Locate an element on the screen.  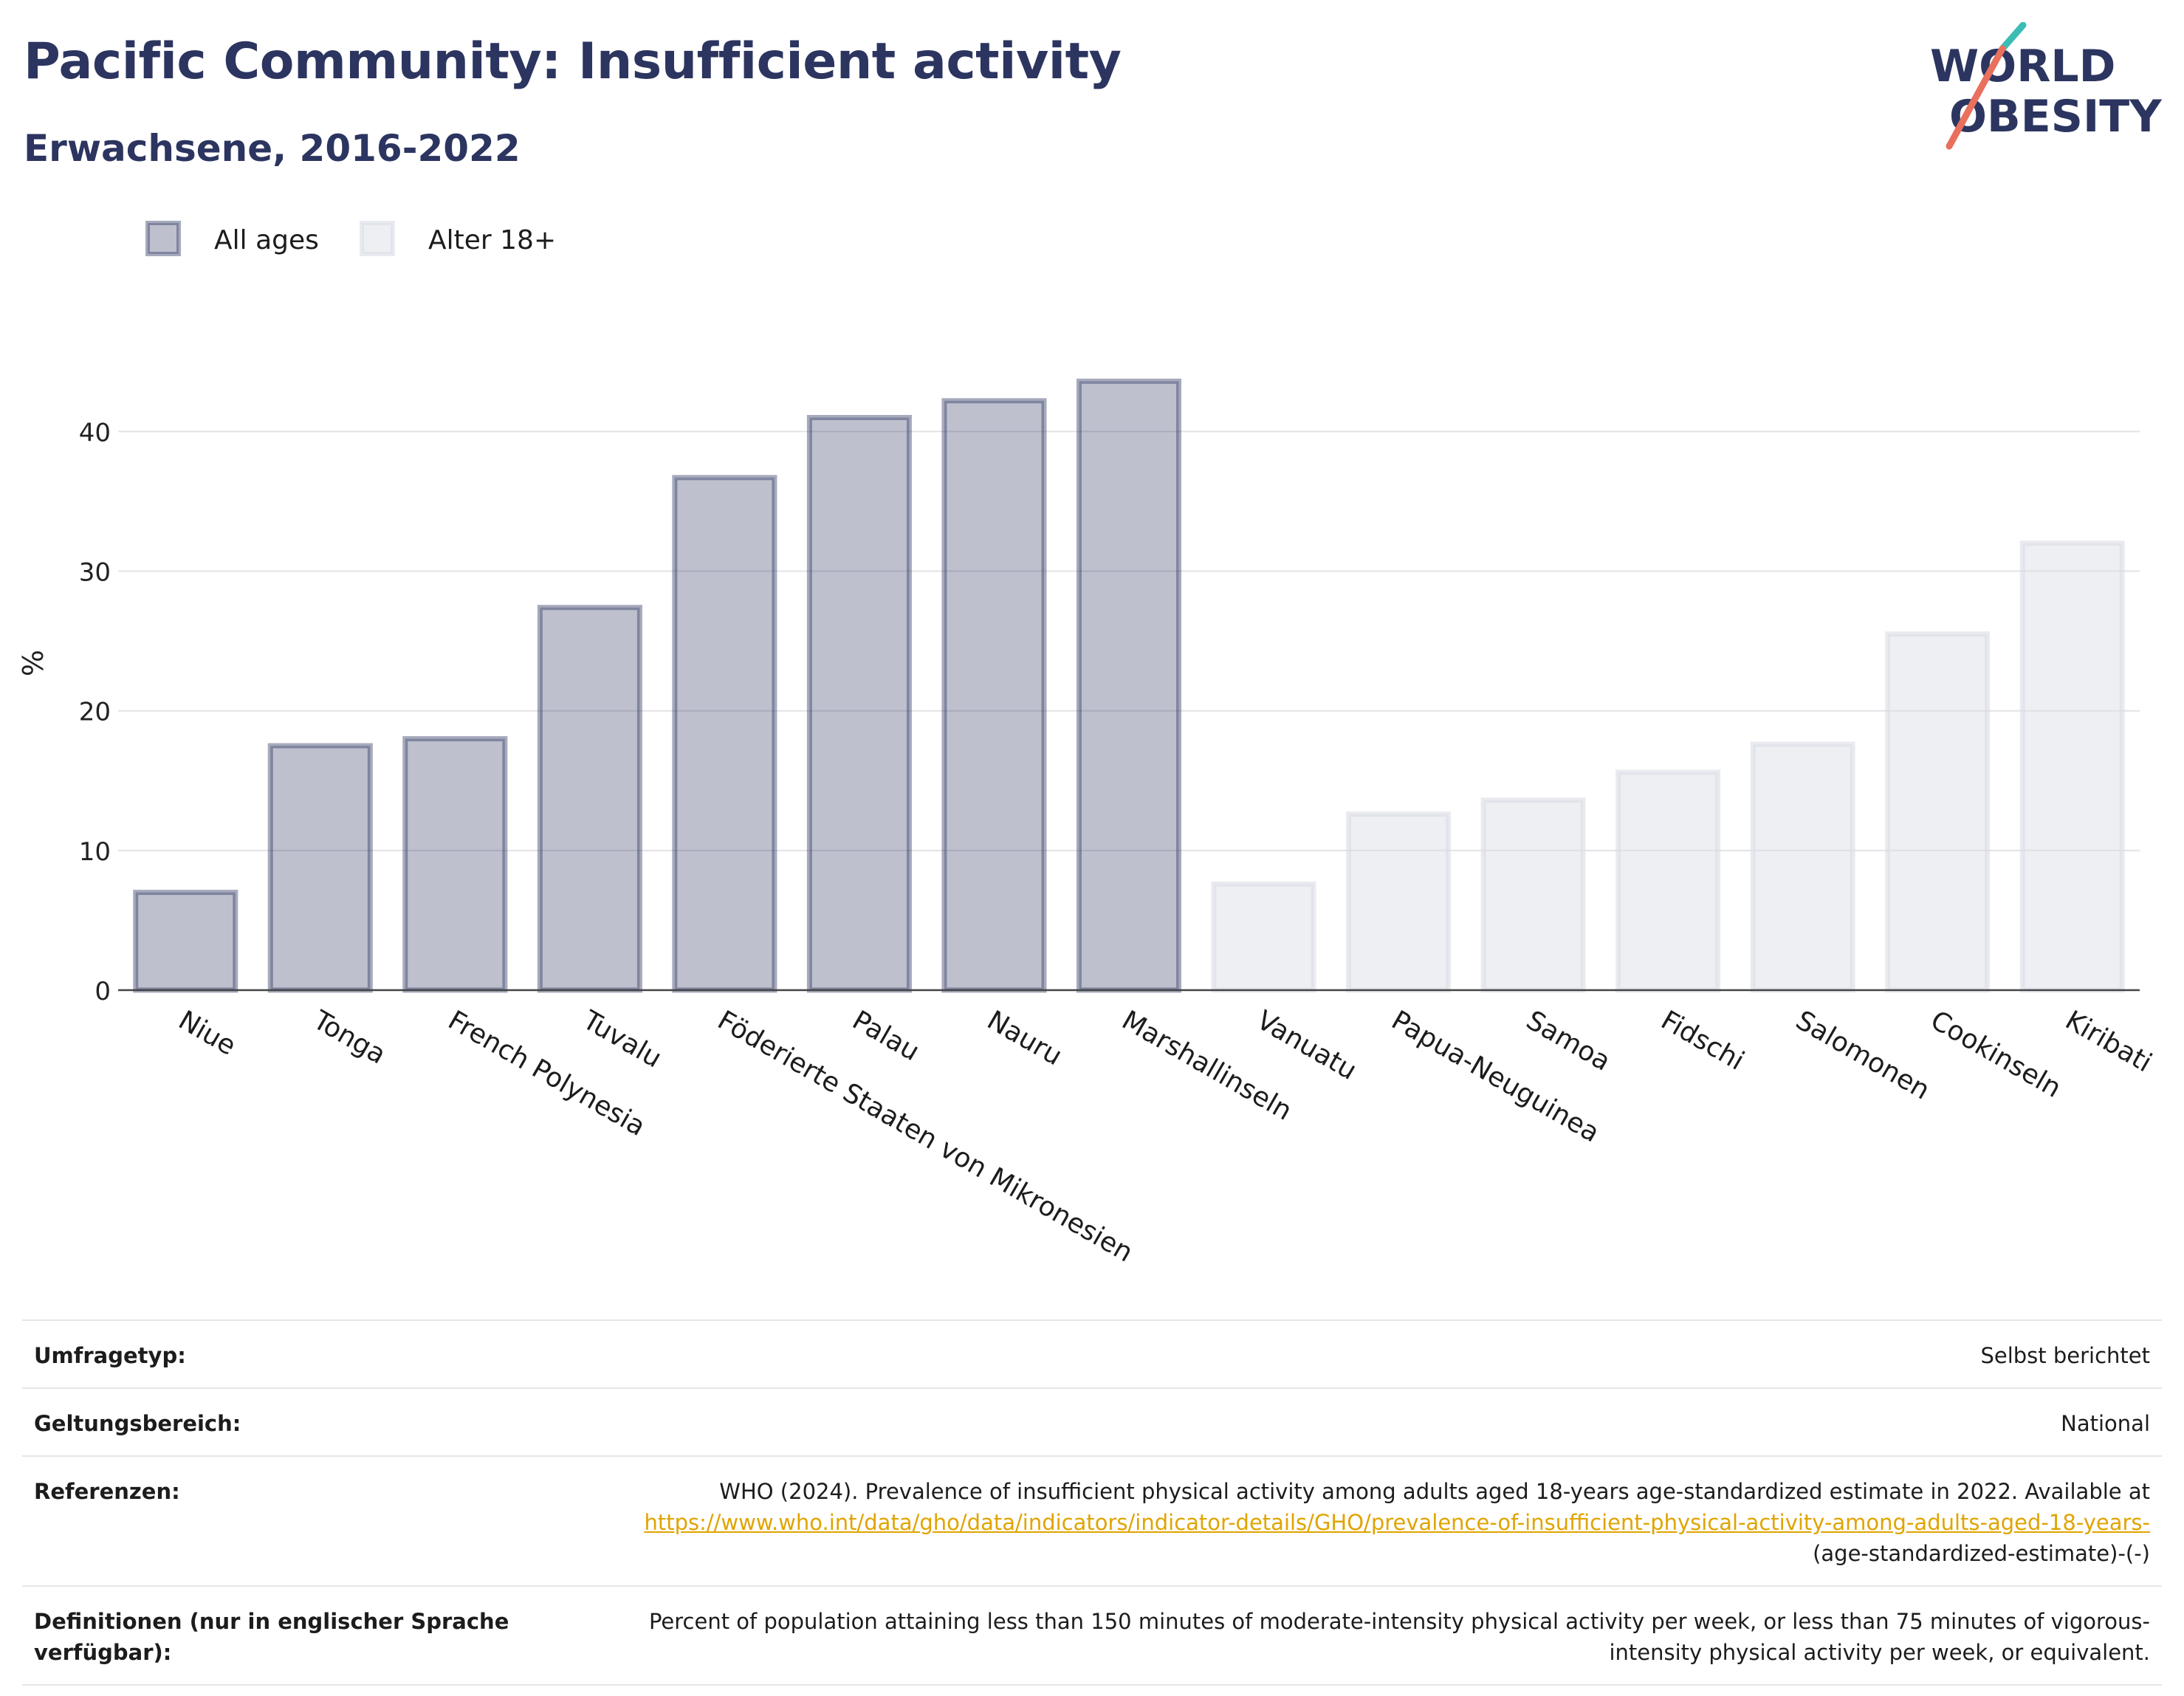
world-obesity-logo: WORLD OBESITY is located at coordinates (2047, 86).